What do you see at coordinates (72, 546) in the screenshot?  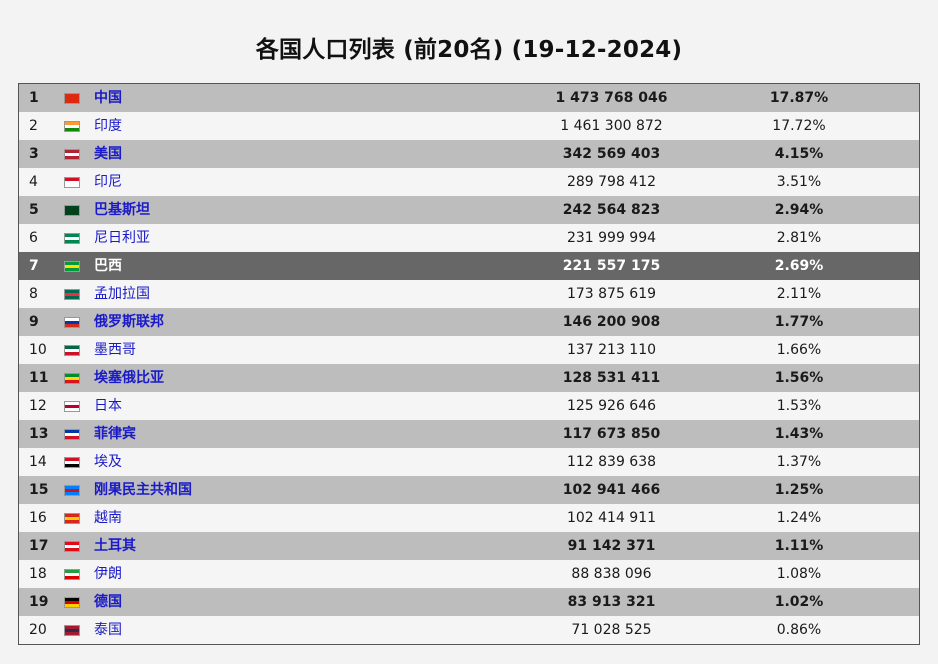 I see `turkey-flag-icon` at bounding box center [72, 546].